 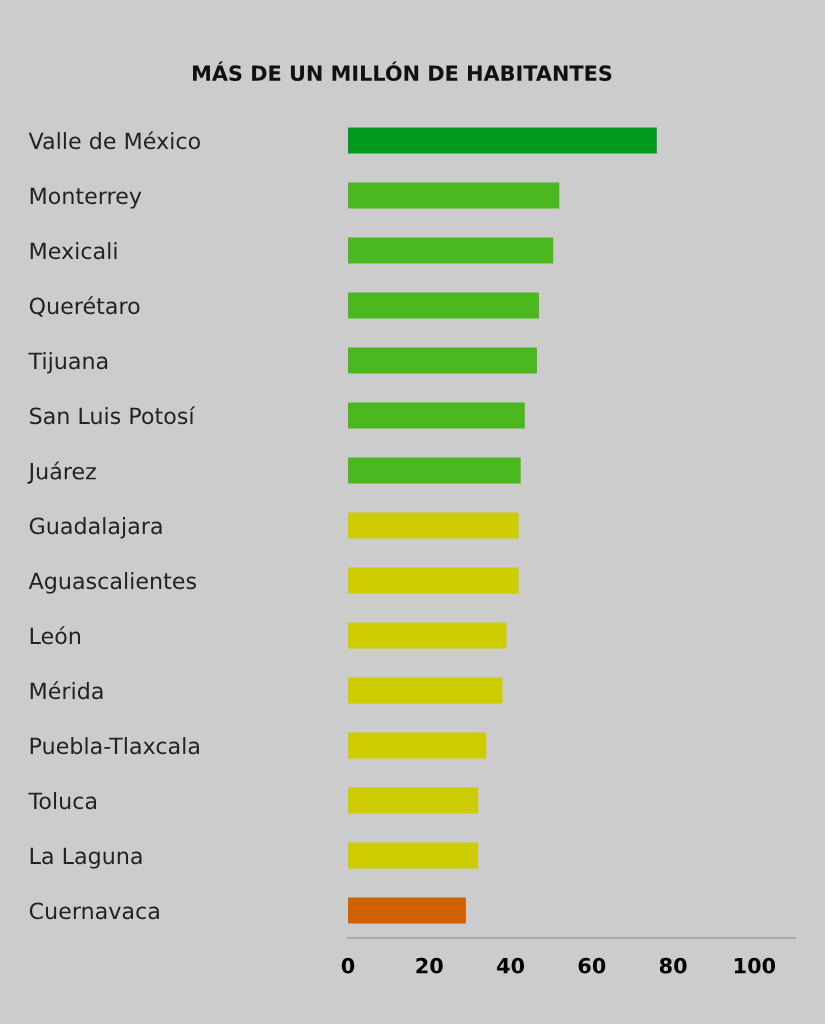 I want to click on y-tick-label: Cuernavaca, so click(x=94, y=911).